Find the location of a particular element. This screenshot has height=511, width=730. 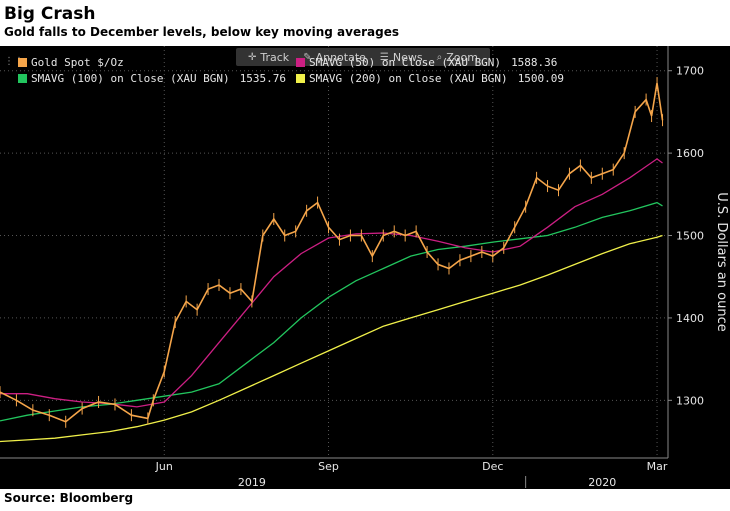

x-tick-label: Sep is located at coordinates (328, 466).